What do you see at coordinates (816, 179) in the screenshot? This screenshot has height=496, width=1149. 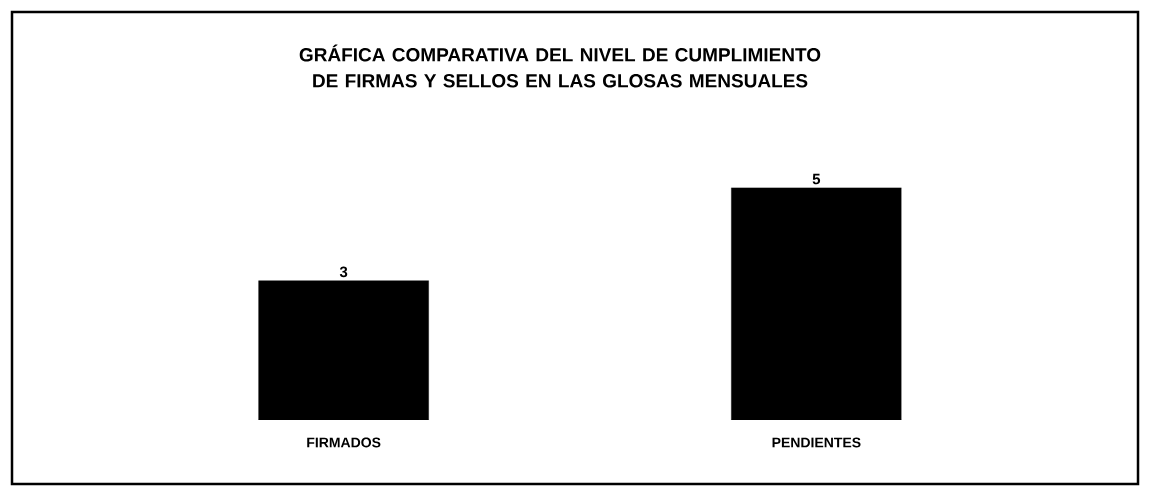 I see `data-label: 5` at bounding box center [816, 179].